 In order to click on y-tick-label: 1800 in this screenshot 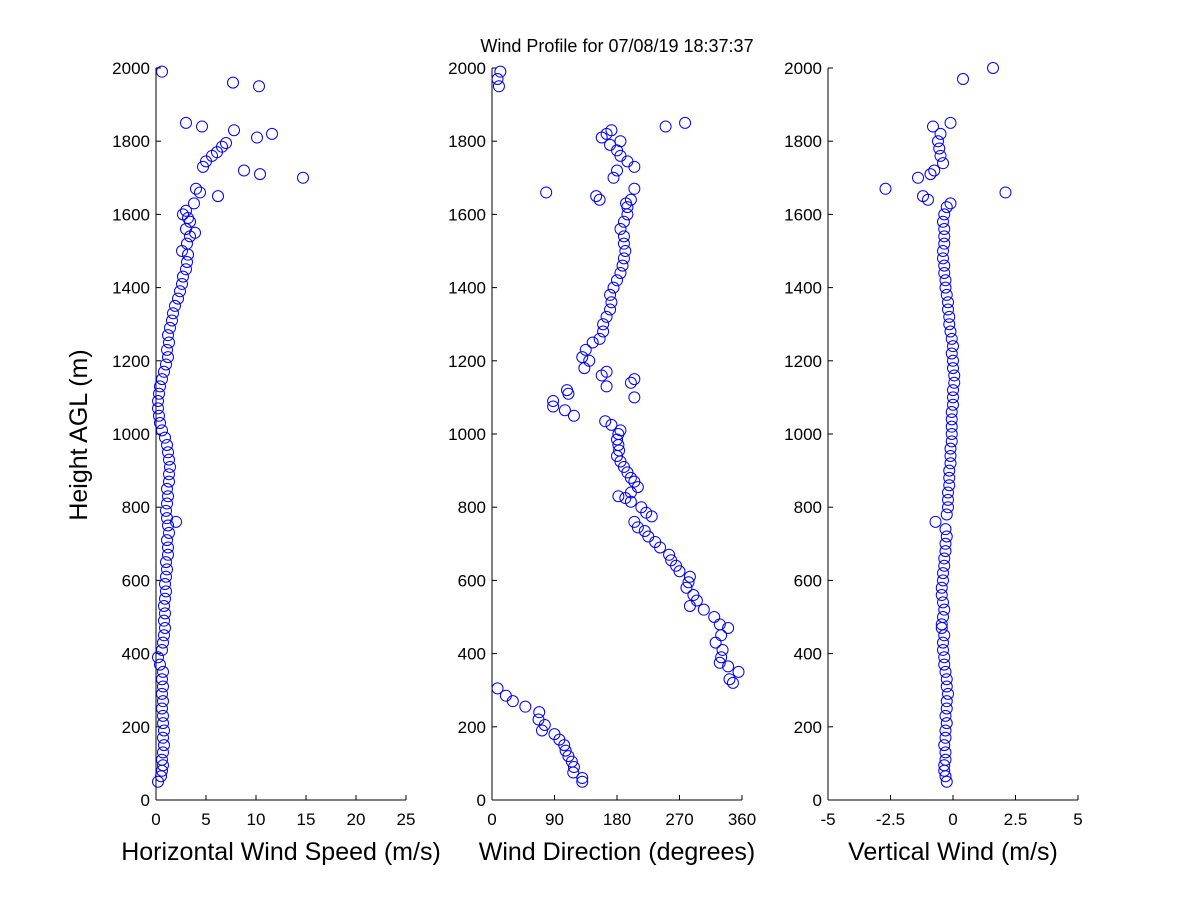, I will do `click(467, 141)`.